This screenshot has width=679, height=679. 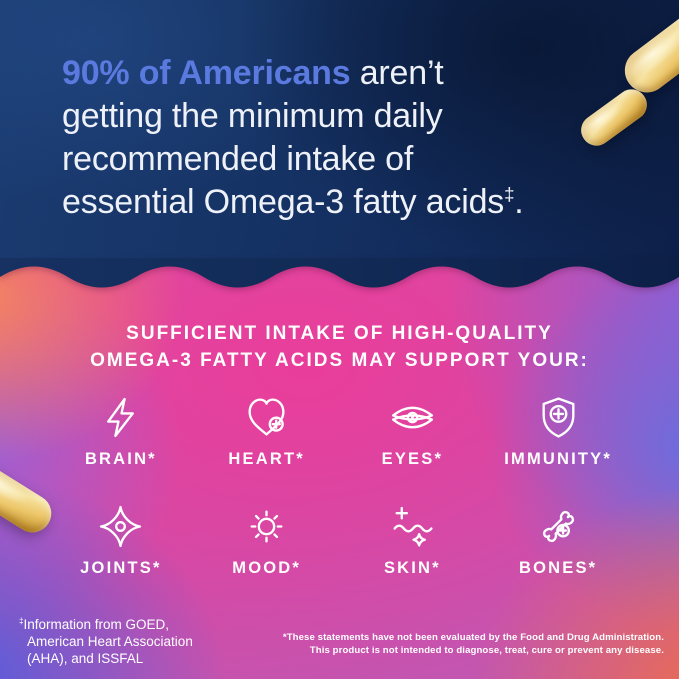 What do you see at coordinates (413, 431) in the screenshot?
I see `benefit-eyes: EYES*` at bounding box center [413, 431].